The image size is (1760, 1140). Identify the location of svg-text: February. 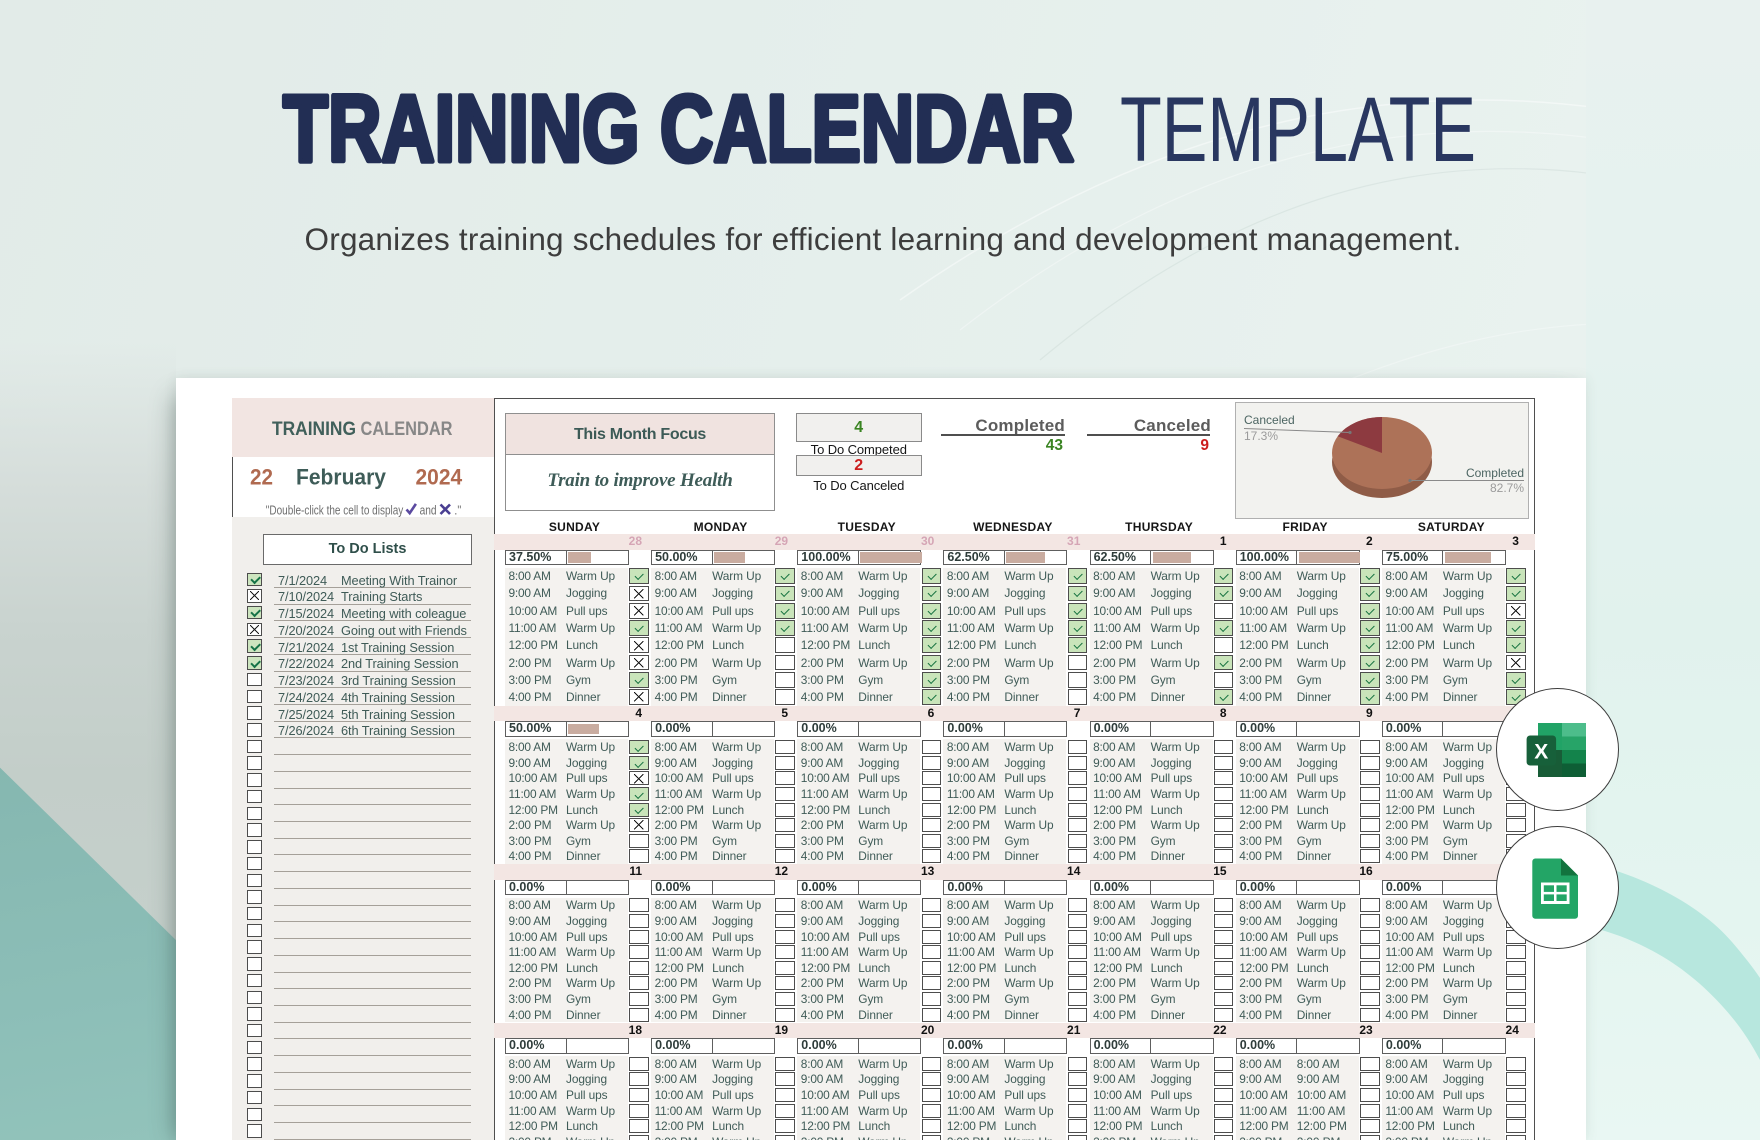
(341, 477).